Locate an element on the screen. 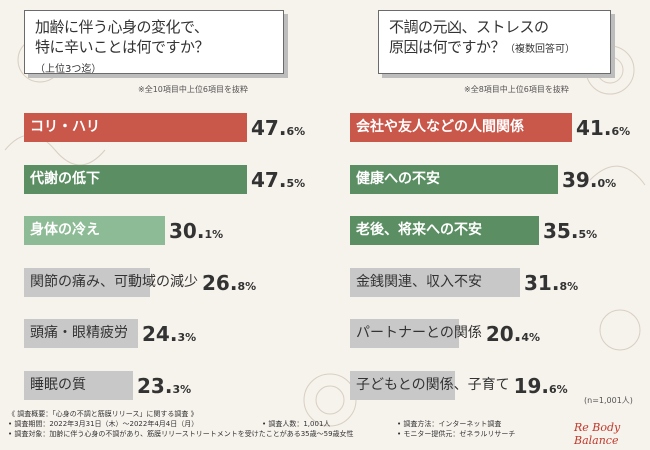 The width and height of the screenshot is (650, 450). right-question-box: 不調の元凶、ストレスの 原因は何ですか？（複数回答可） is located at coordinates (494, 42).